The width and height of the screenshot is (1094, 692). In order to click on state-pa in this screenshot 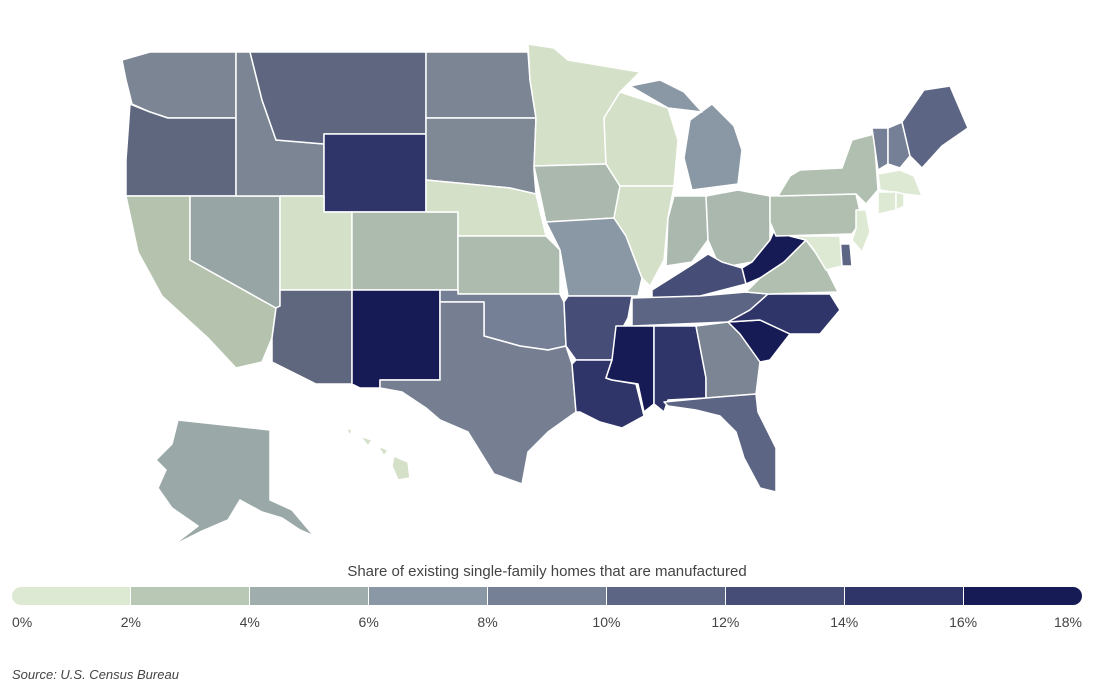, I will do `click(816, 215)`.